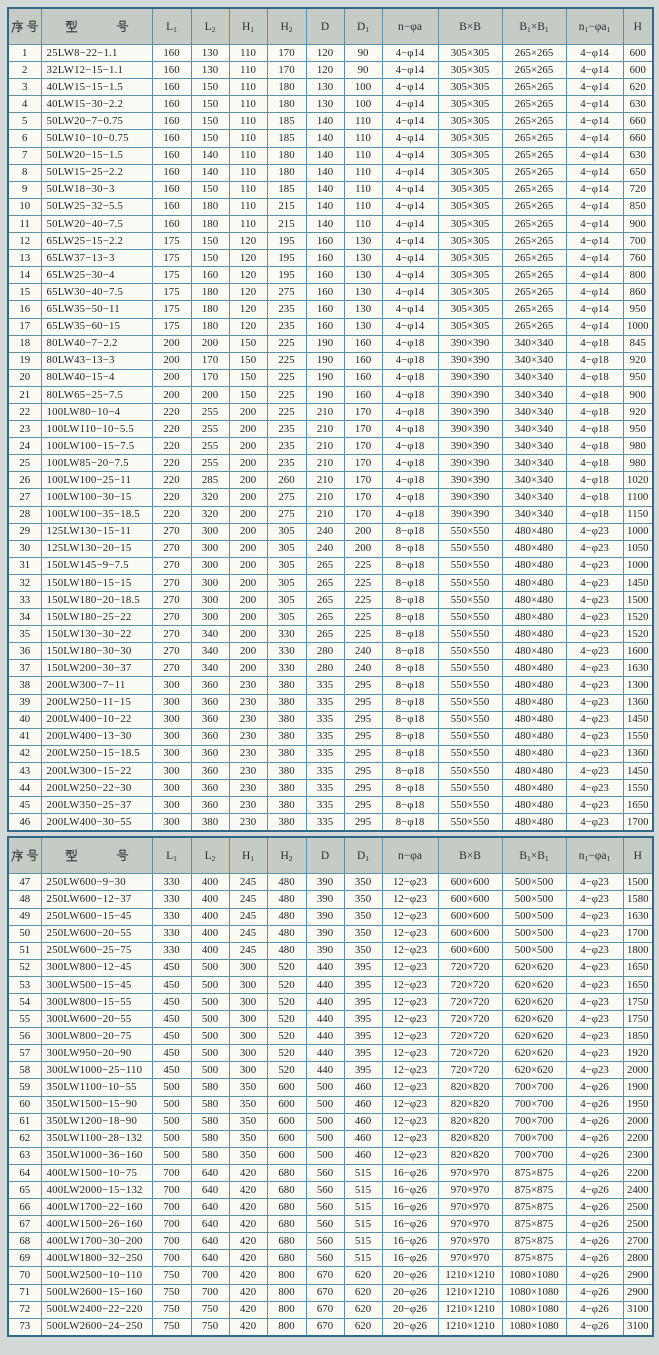 The height and width of the screenshot is (1355, 659). What do you see at coordinates (325, 565) in the screenshot?
I see `cell-value: 265` at bounding box center [325, 565].